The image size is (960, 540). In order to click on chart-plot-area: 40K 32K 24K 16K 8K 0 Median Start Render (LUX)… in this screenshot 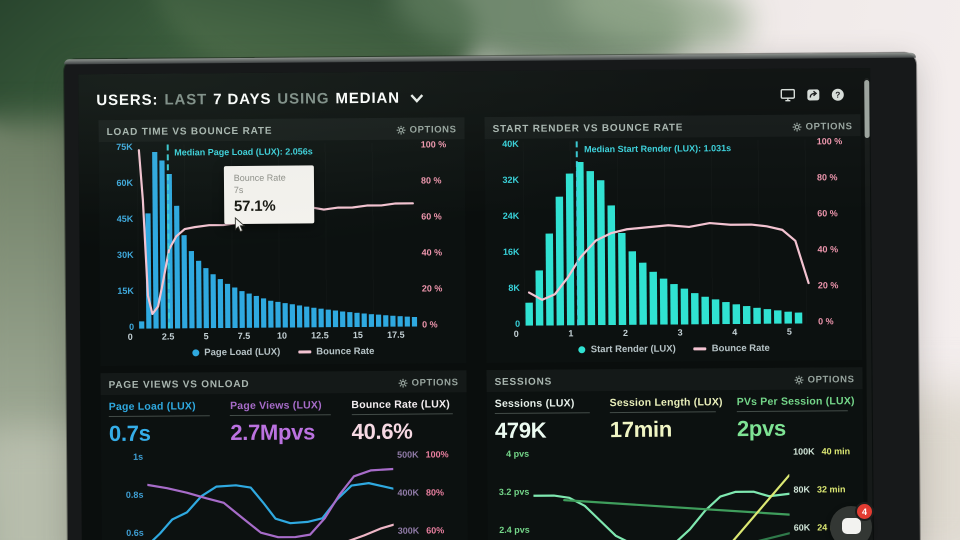, I will do `click(673, 232)`.